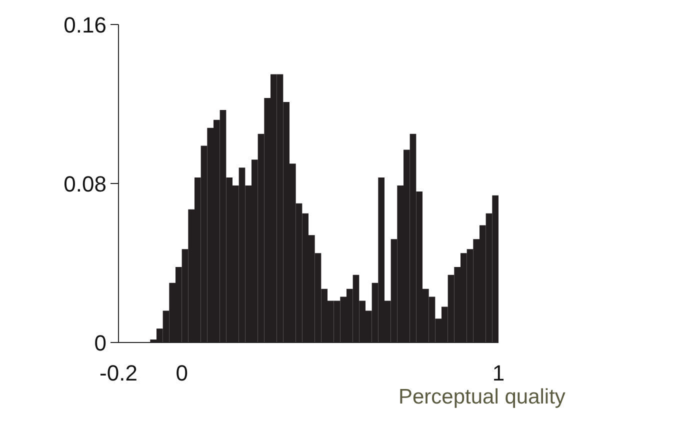  I want to click on y-tick-label: 0.08, so click(85, 184).